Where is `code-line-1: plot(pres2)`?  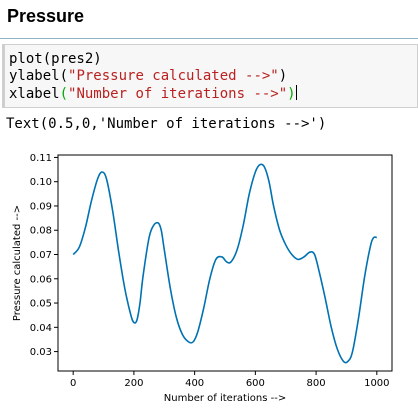
code-line-1: plot(pres2) is located at coordinates (55, 59).